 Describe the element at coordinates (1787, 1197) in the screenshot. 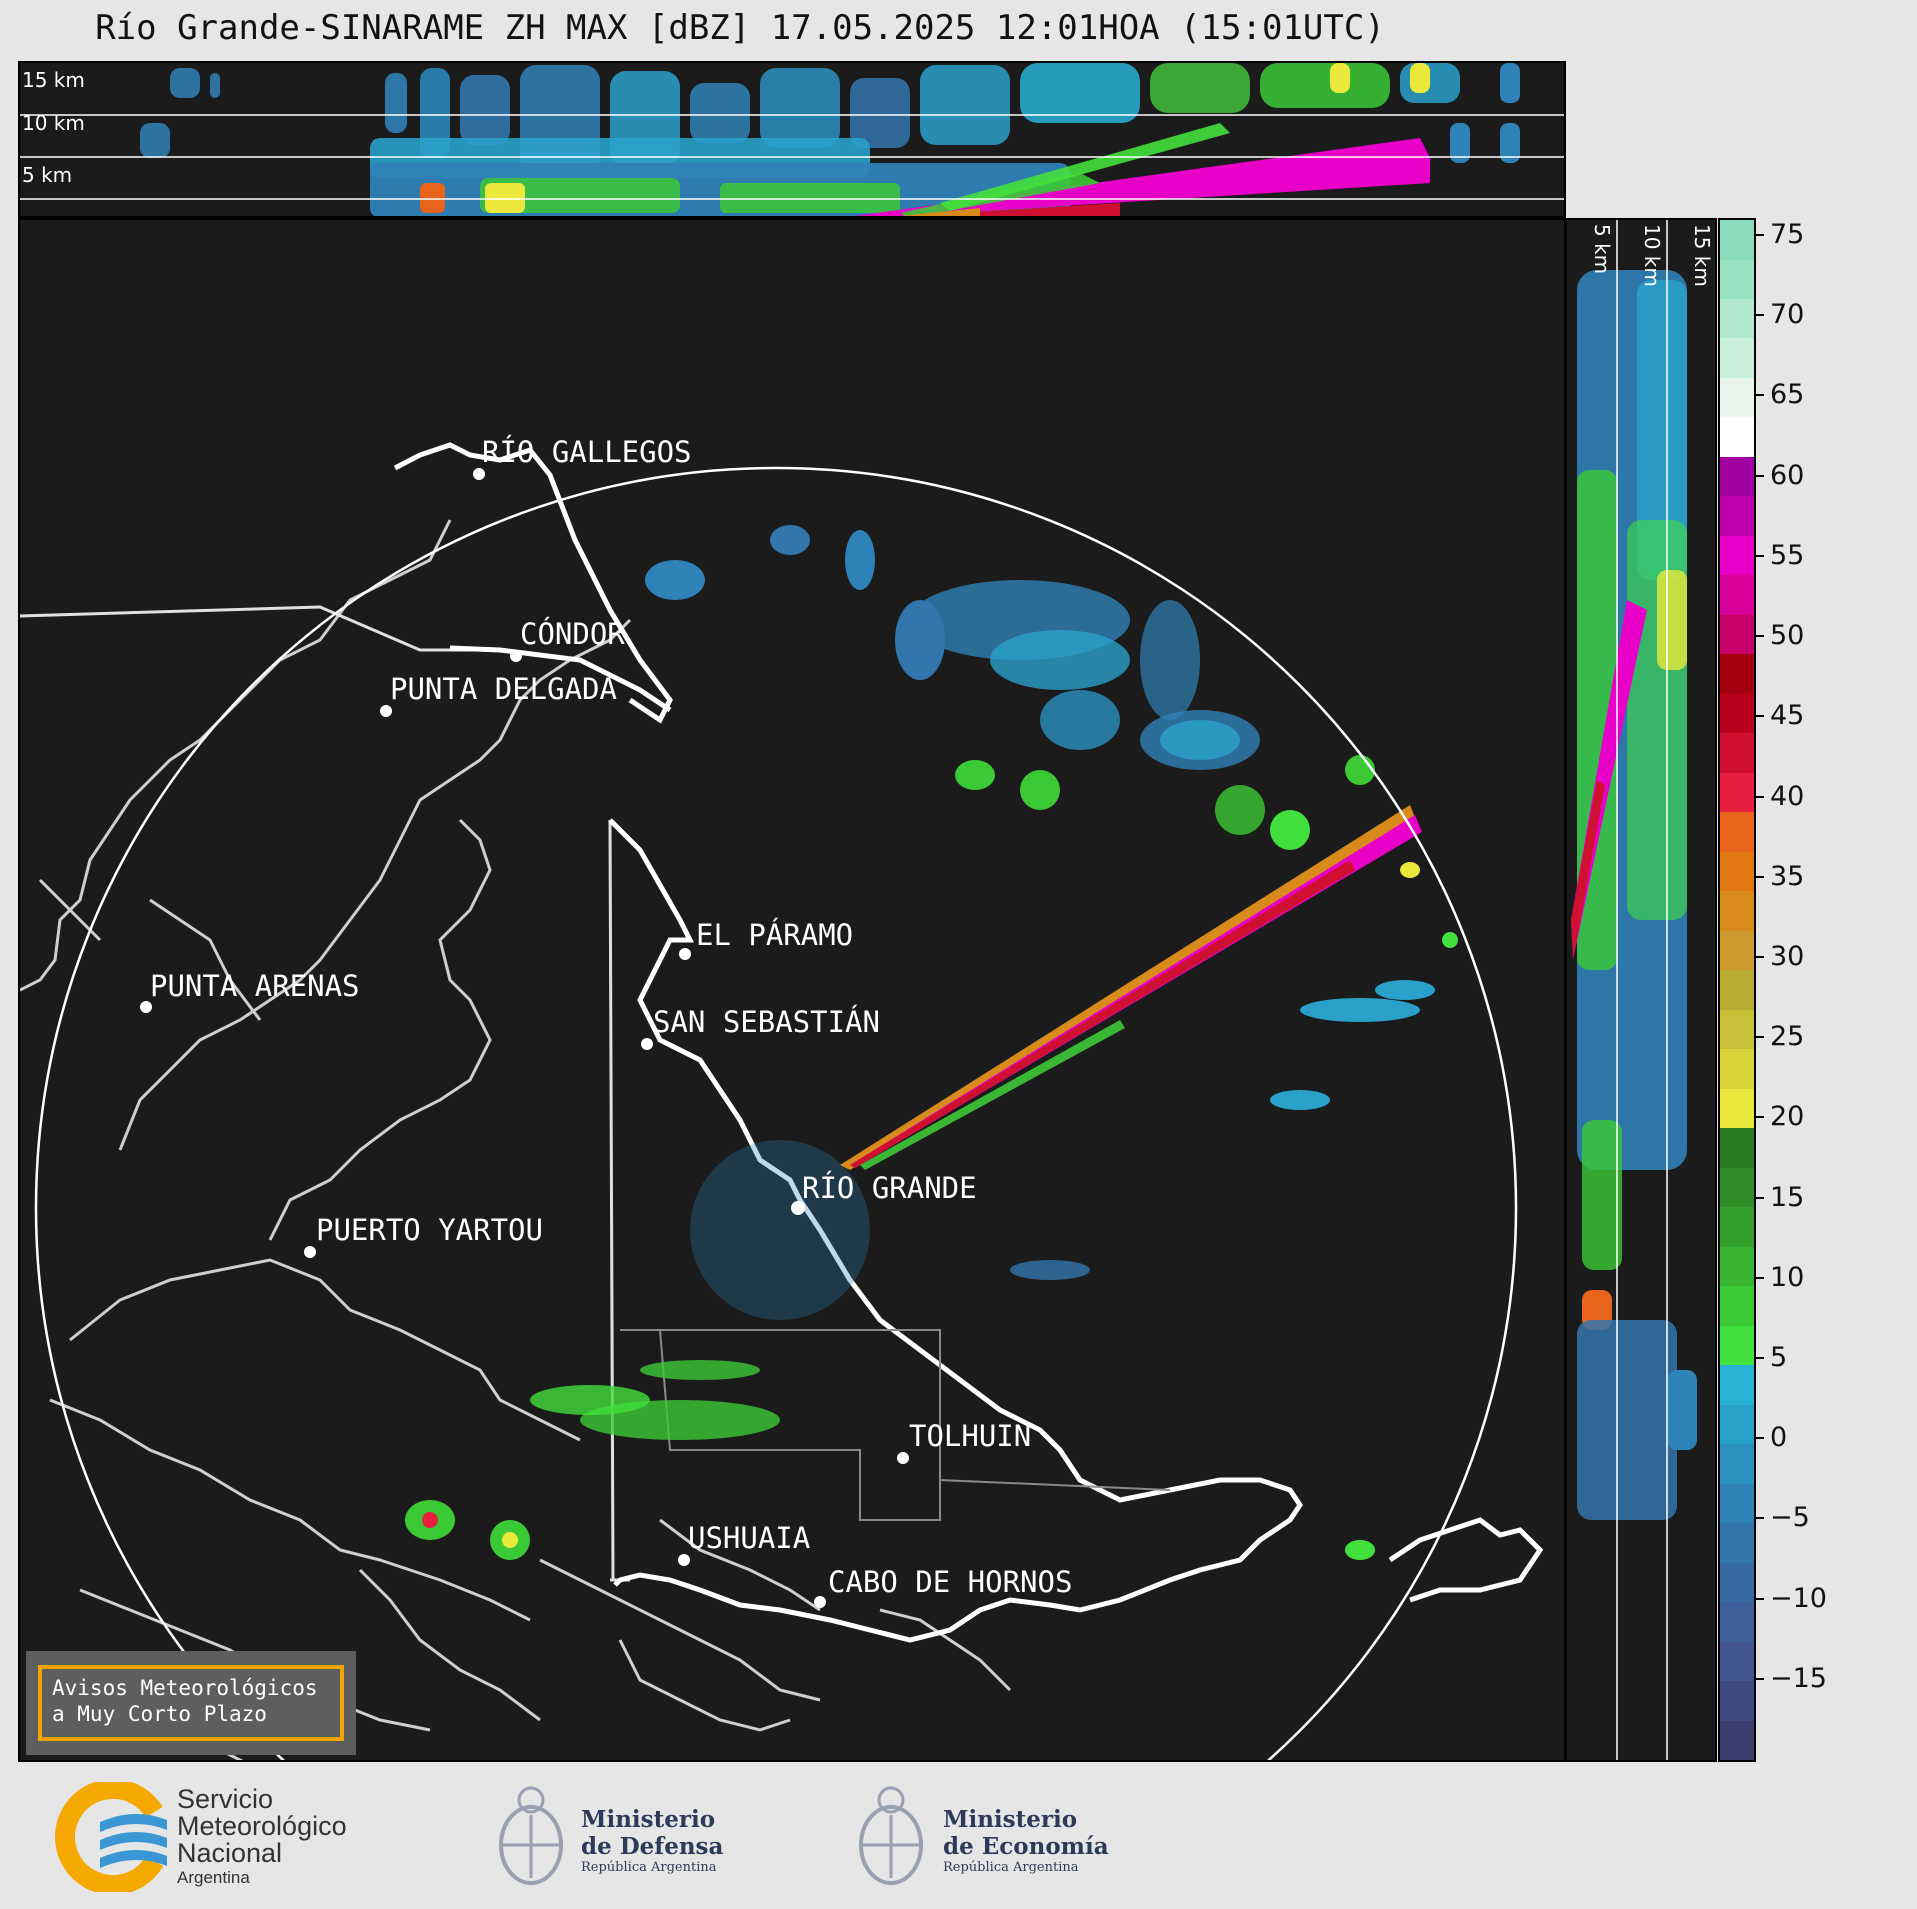

I see `colorbar-tick-label: 15` at that location.